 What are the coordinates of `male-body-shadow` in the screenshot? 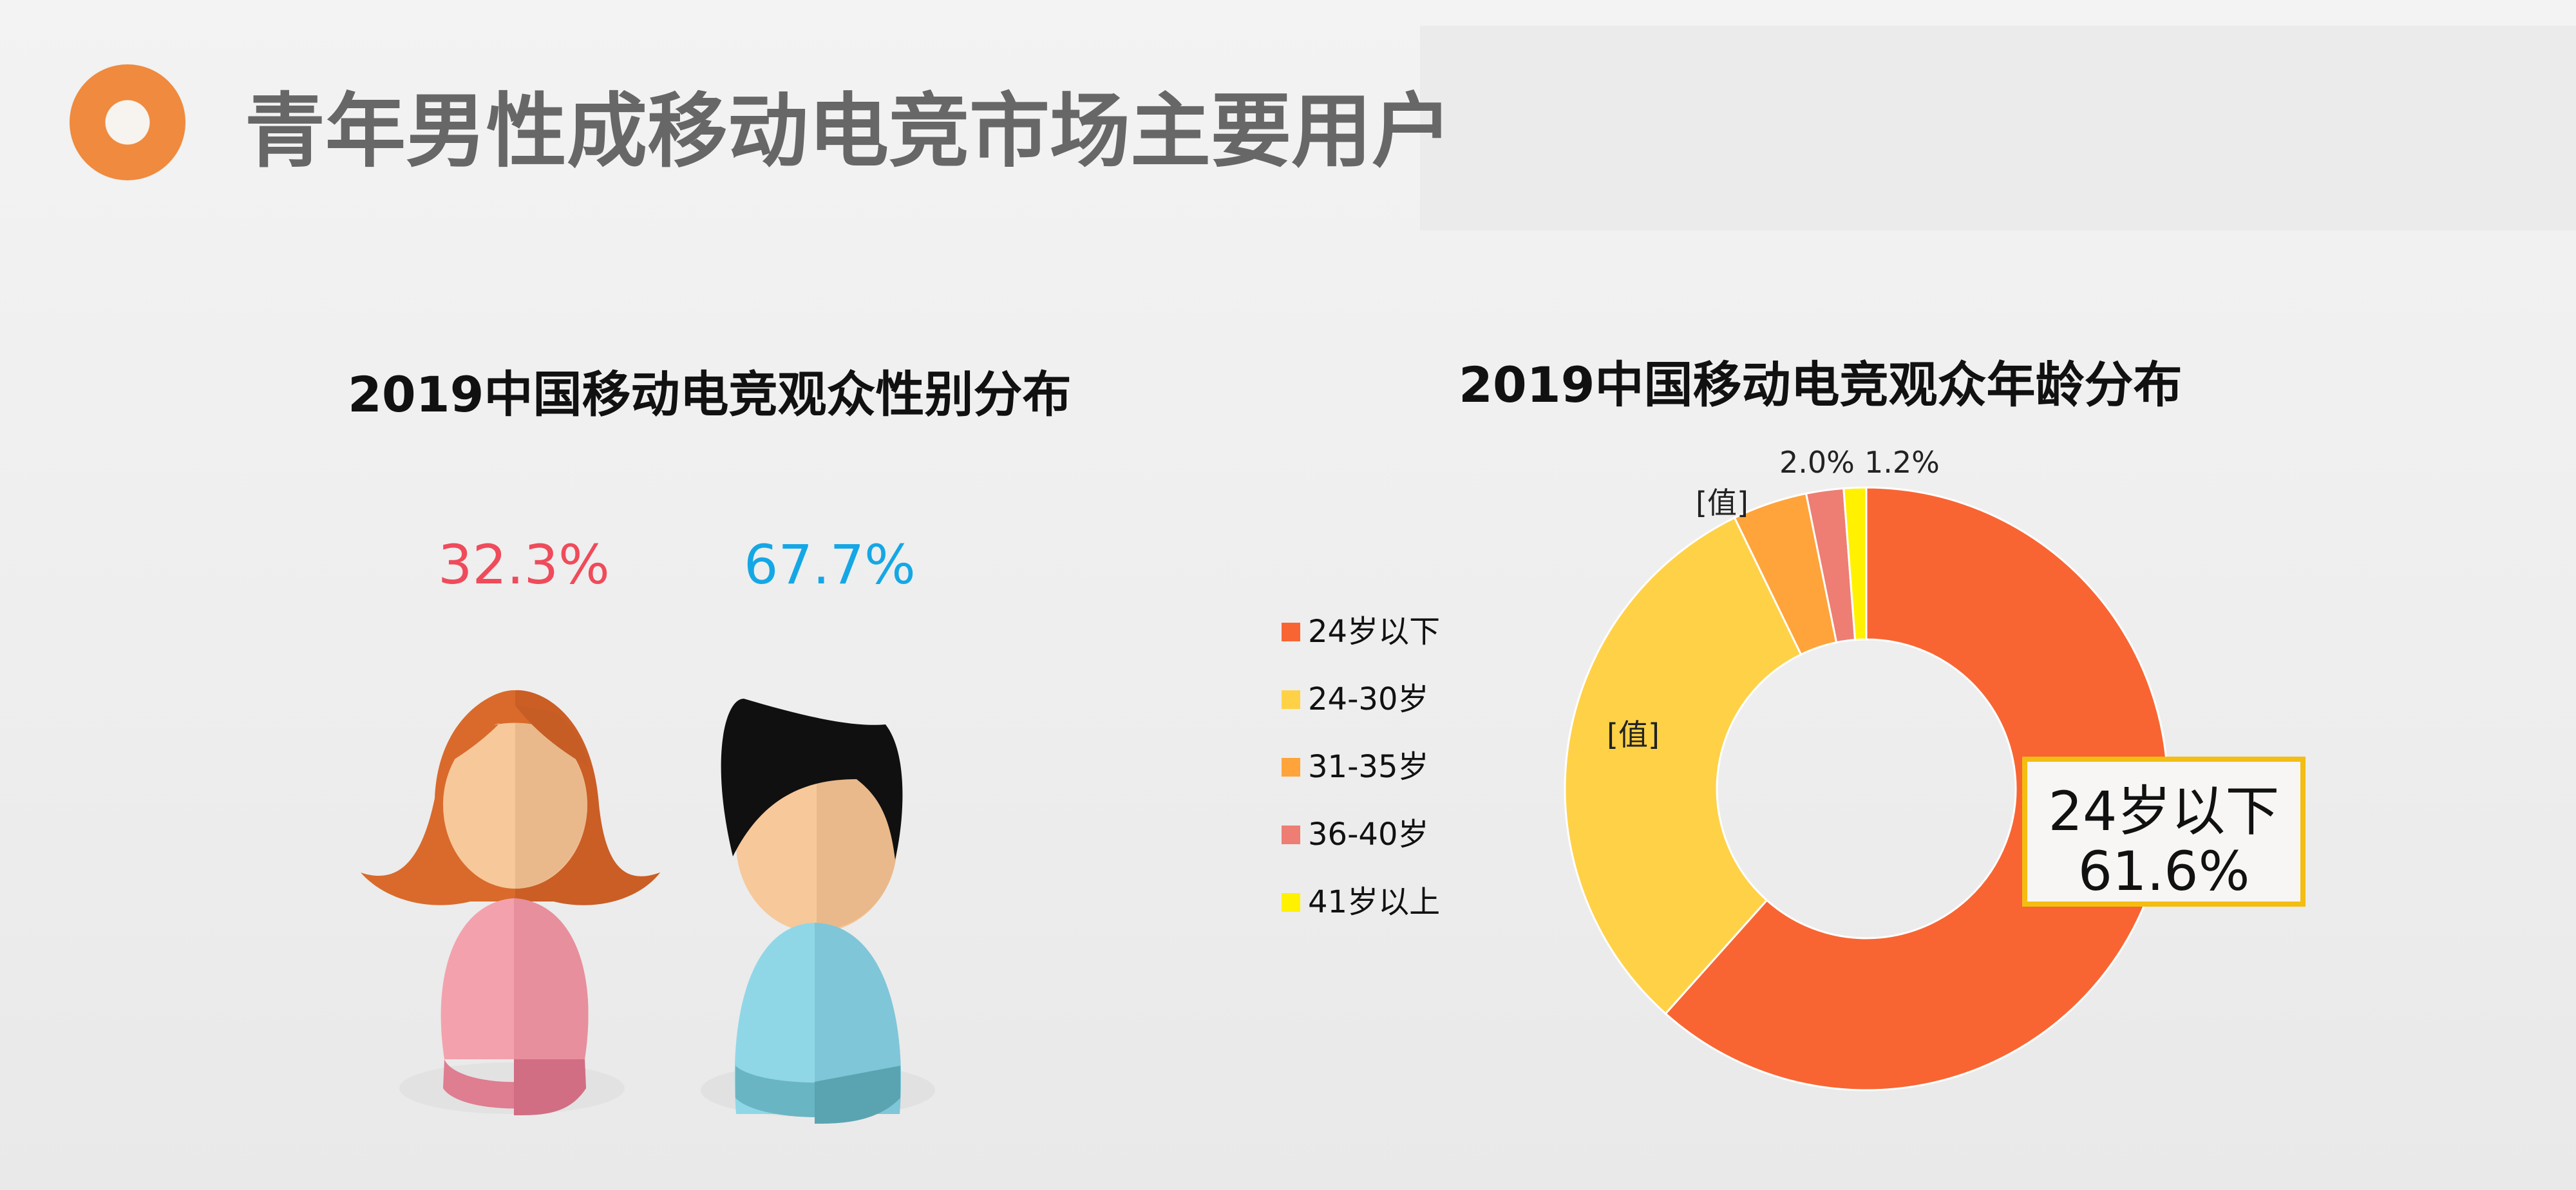 It's located at (858, 1018).